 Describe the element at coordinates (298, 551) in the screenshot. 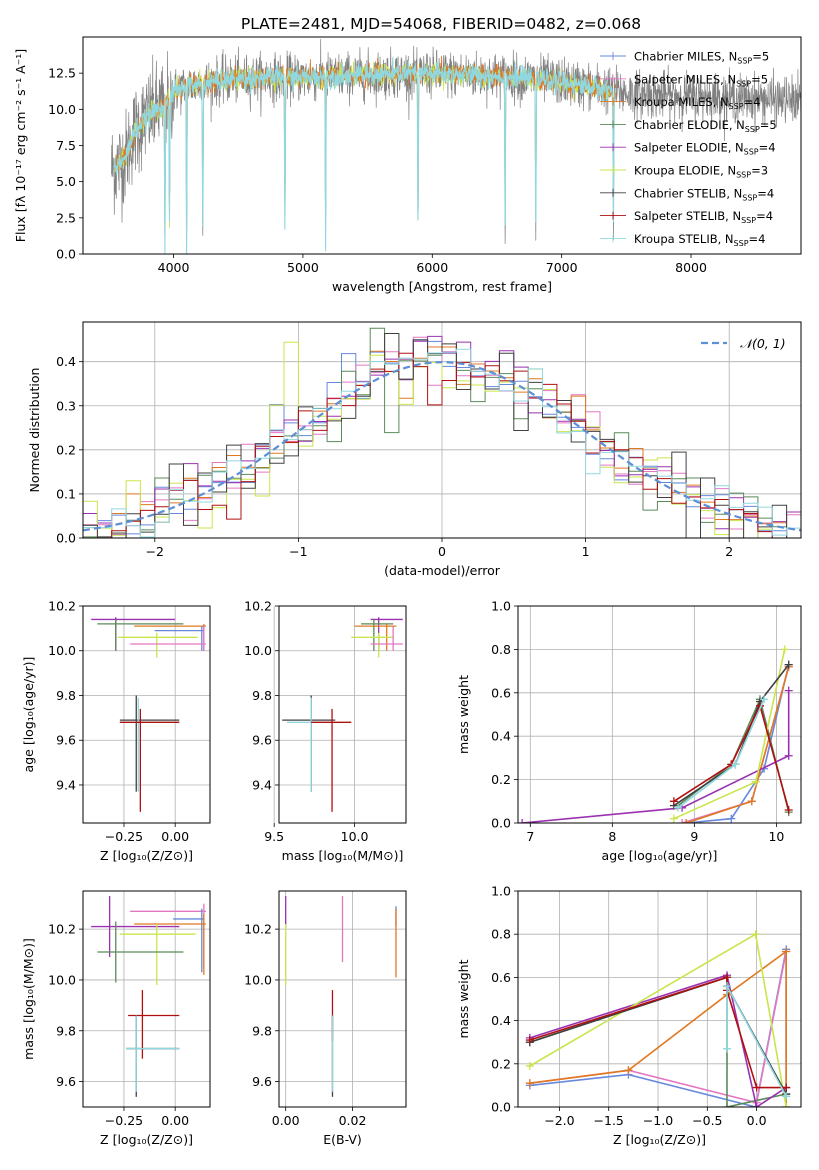

I see `x-tick-label: −1` at that location.